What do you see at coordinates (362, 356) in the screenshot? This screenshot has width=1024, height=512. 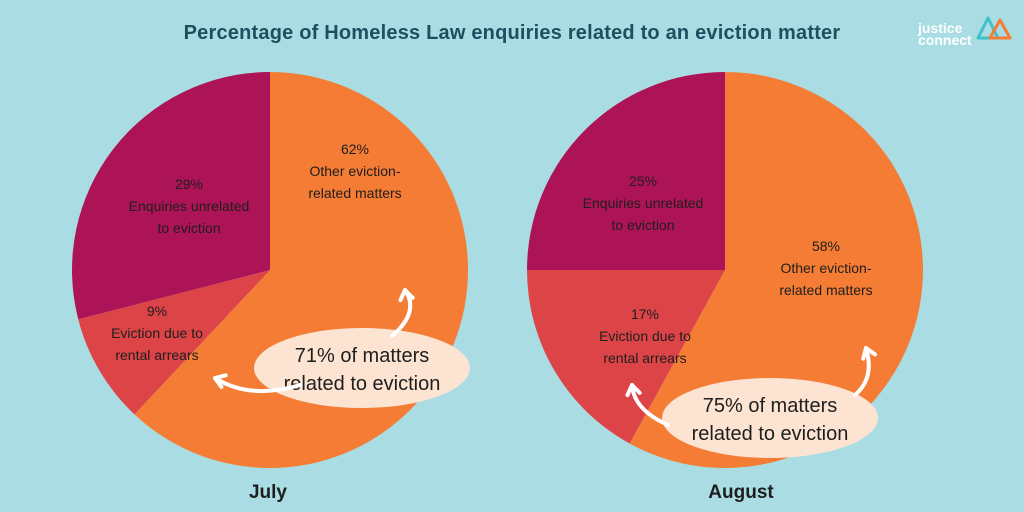 I see `callout-text-line: 71% of matters` at bounding box center [362, 356].